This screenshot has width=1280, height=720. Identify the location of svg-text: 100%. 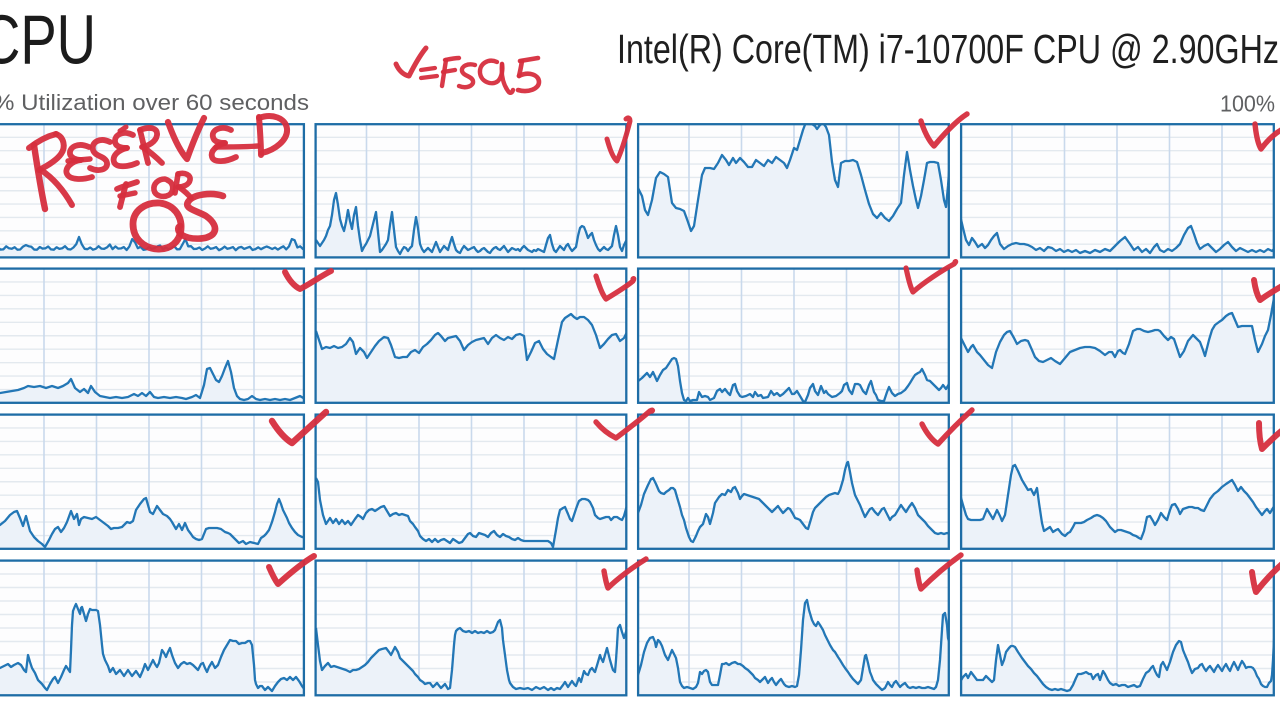
(1247, 104).